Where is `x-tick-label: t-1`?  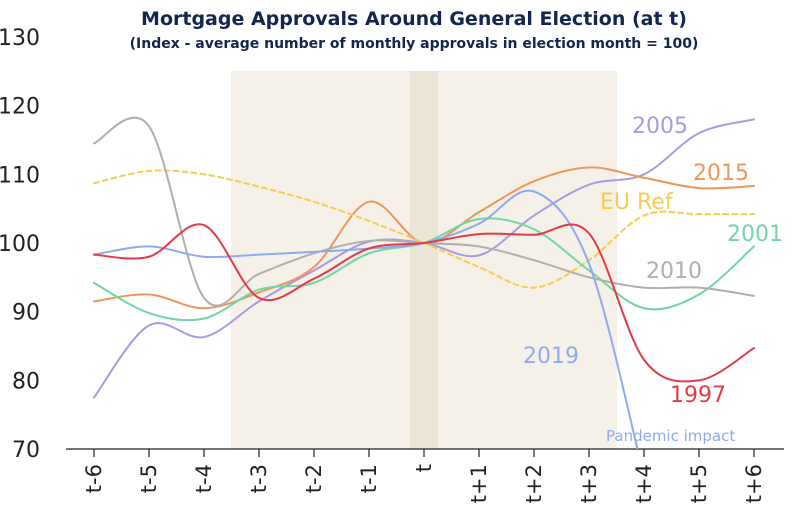 x-tick-label: t-1 is located at coordinates (369, 478).